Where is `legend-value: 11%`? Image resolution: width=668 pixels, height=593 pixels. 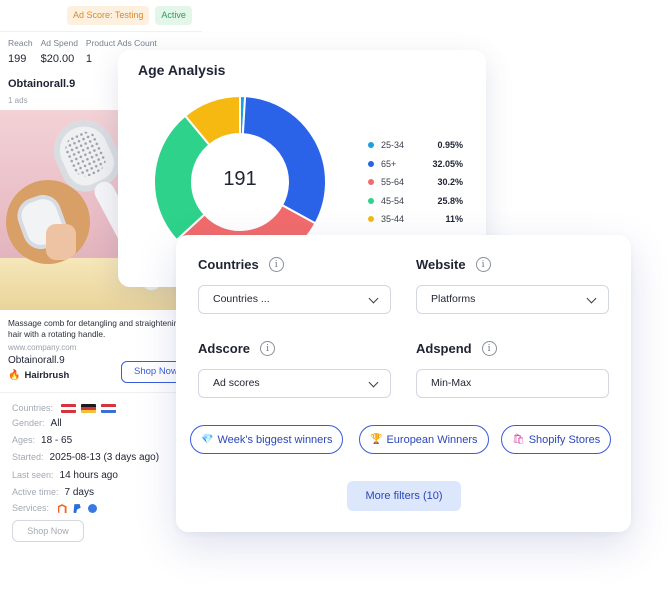 legend-value: 11% is located at coordinates (454, 219).